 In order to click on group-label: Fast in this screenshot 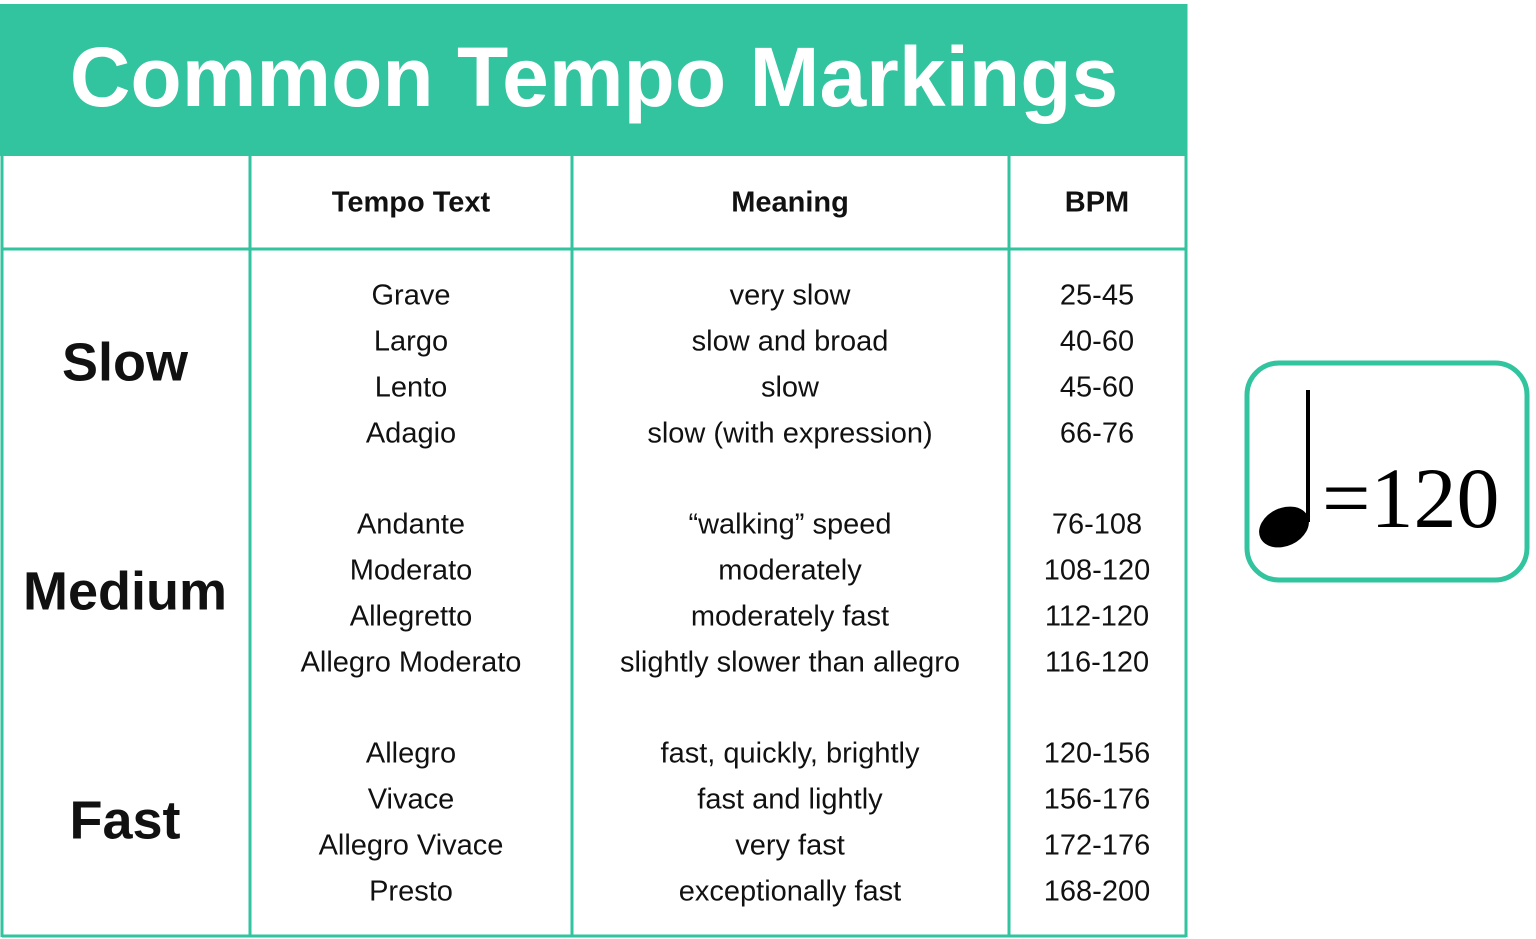, I will do `click(124, 820)`.